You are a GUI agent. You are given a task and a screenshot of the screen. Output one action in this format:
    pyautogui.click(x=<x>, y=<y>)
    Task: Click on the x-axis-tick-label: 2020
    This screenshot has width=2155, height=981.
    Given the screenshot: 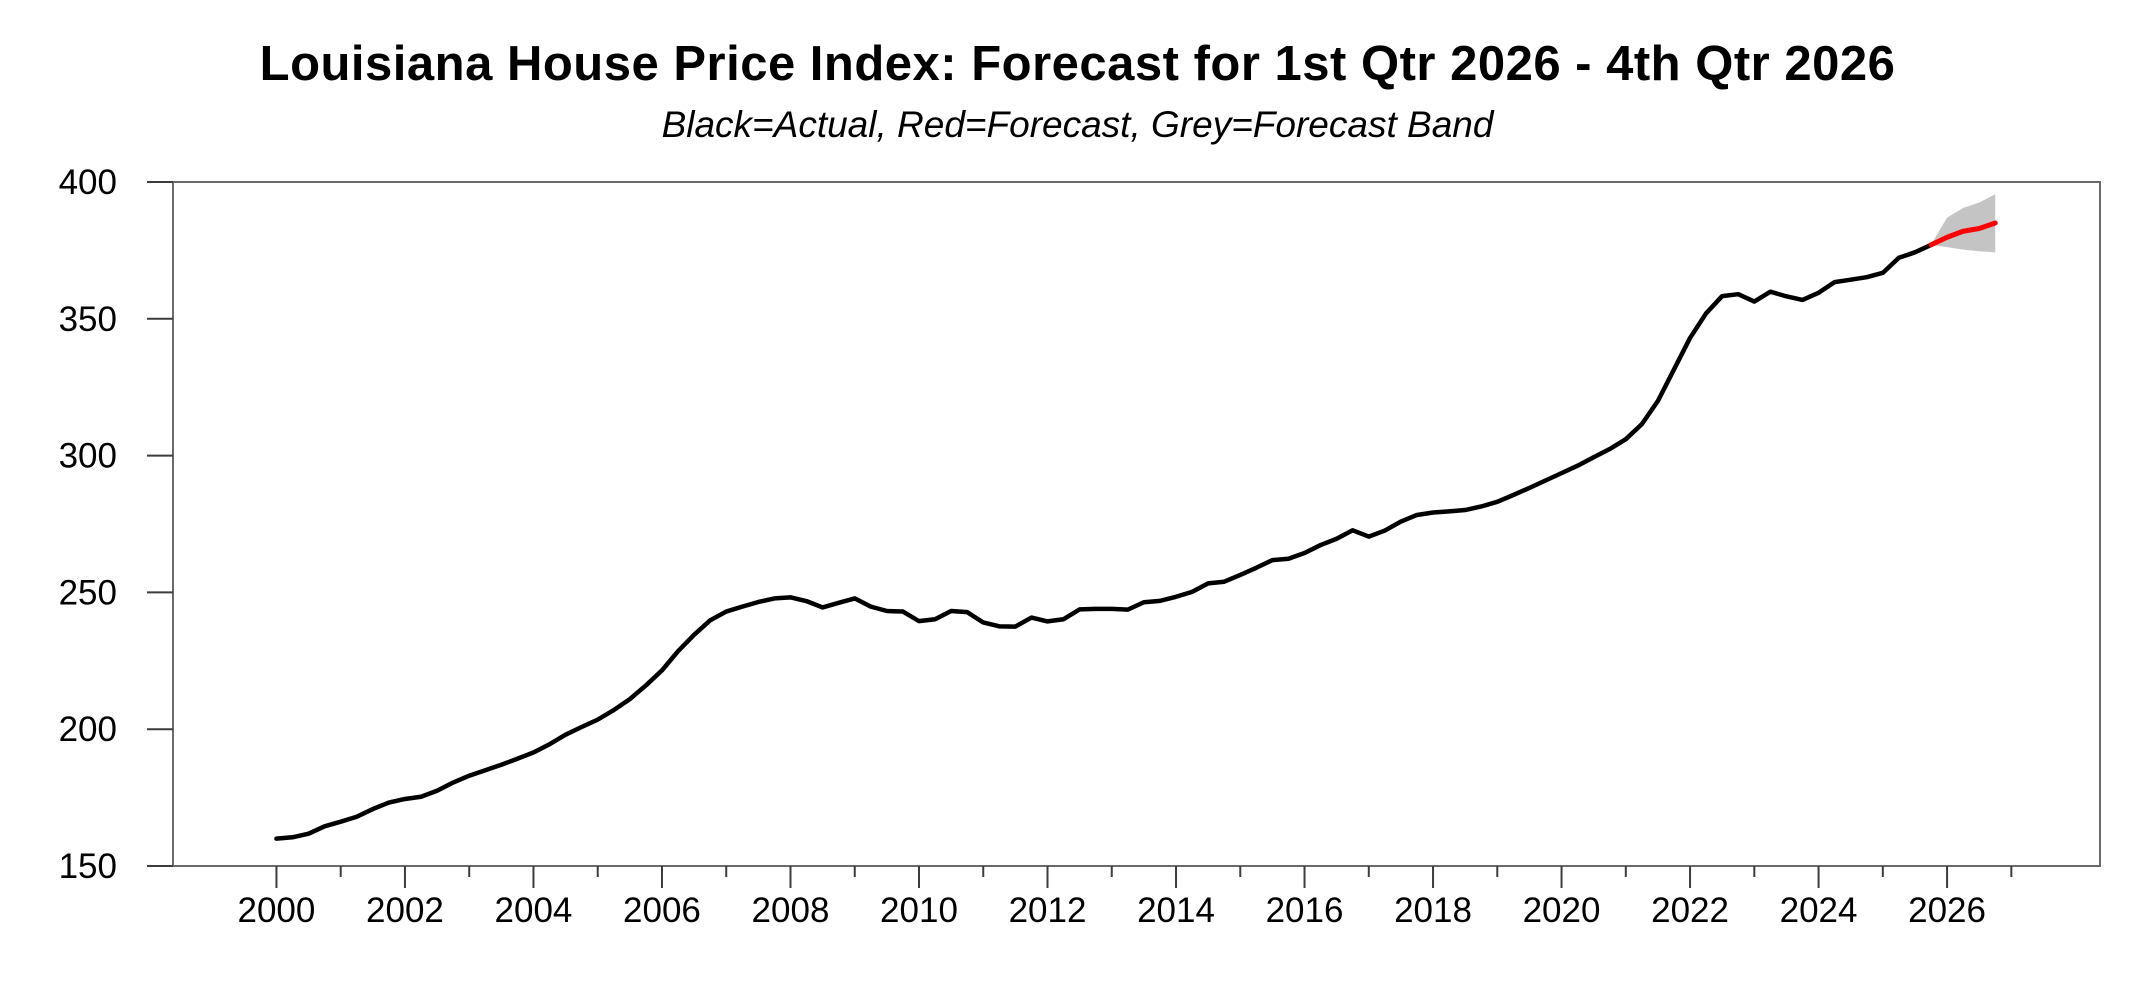 What is the action you would take?
    pyautogui.click(x=1562, y=910)
    